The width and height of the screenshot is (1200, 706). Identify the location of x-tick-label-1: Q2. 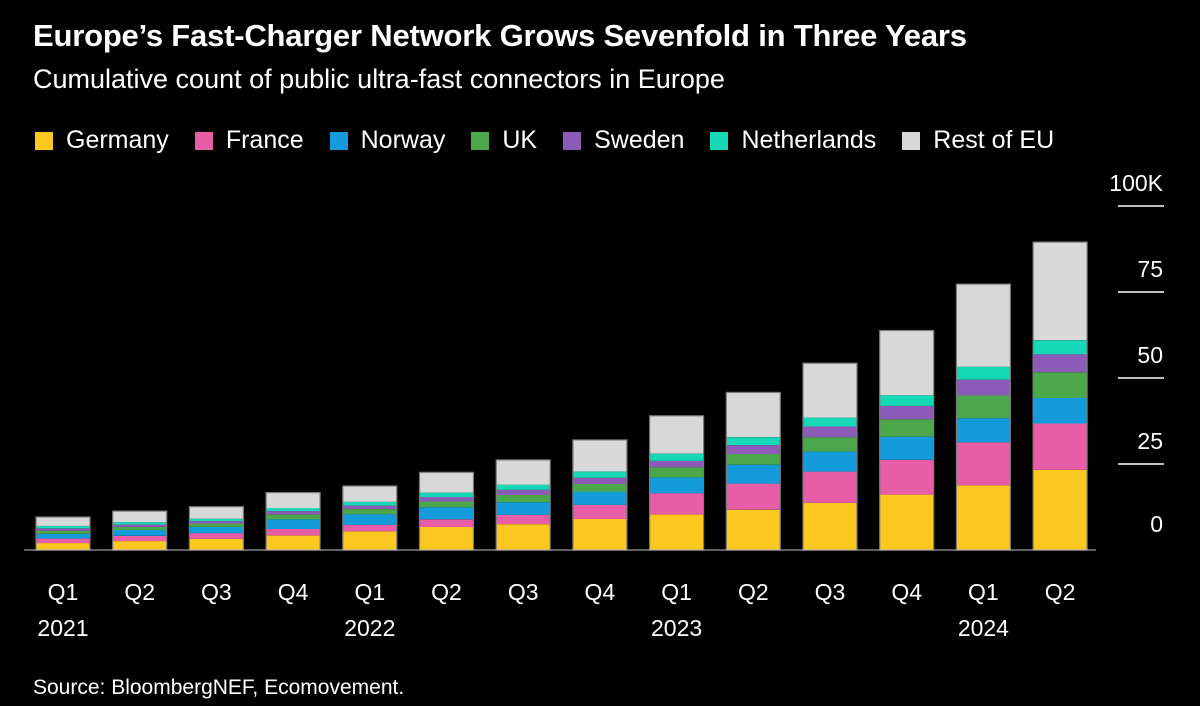
(139, 592).